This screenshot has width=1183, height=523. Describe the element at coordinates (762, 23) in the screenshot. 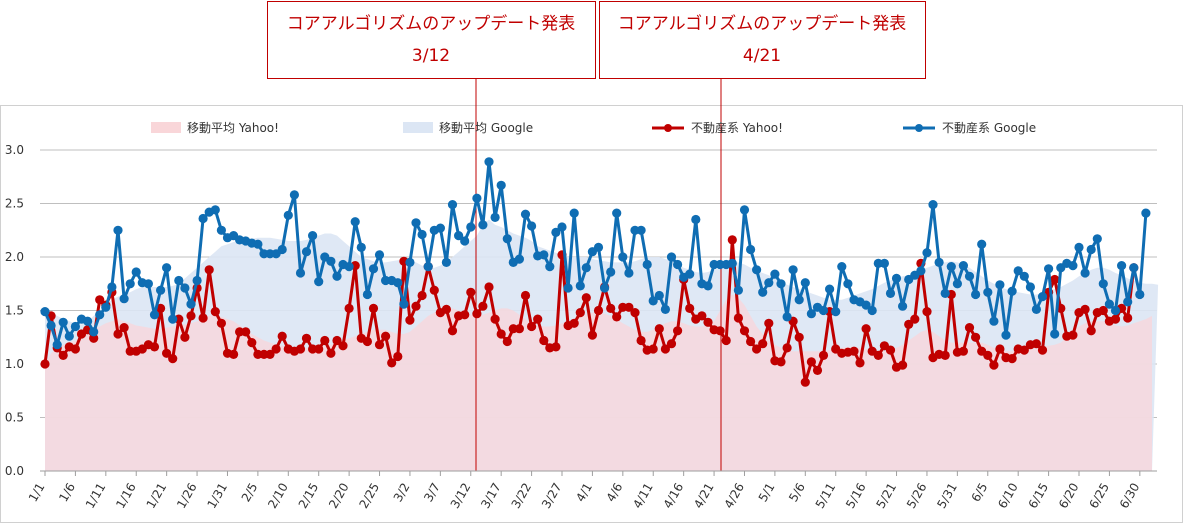

I see `annotation-2-title: コアアルゴリズムのアップデート発表` at that location.